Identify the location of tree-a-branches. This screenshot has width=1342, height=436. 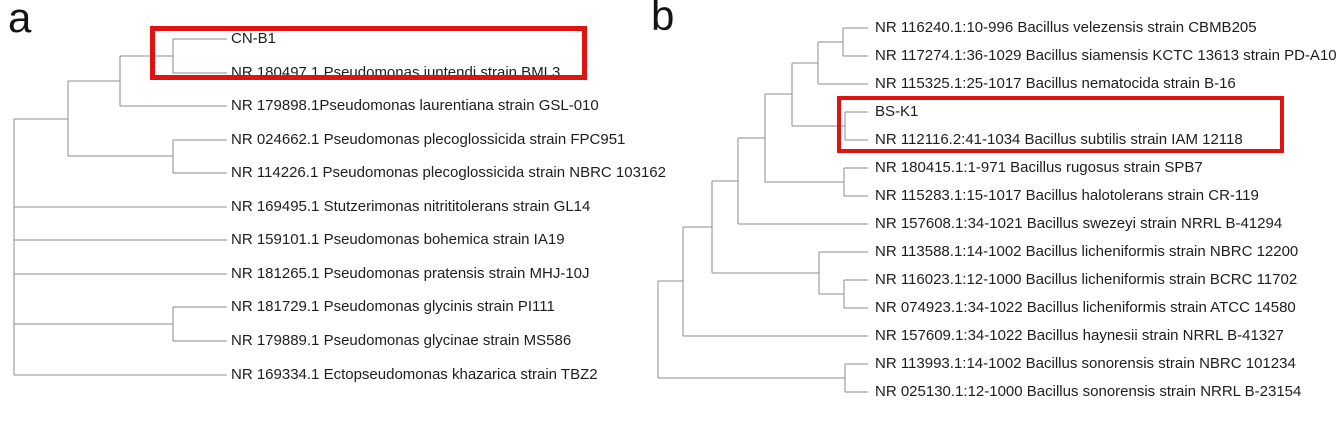
(120, 207).